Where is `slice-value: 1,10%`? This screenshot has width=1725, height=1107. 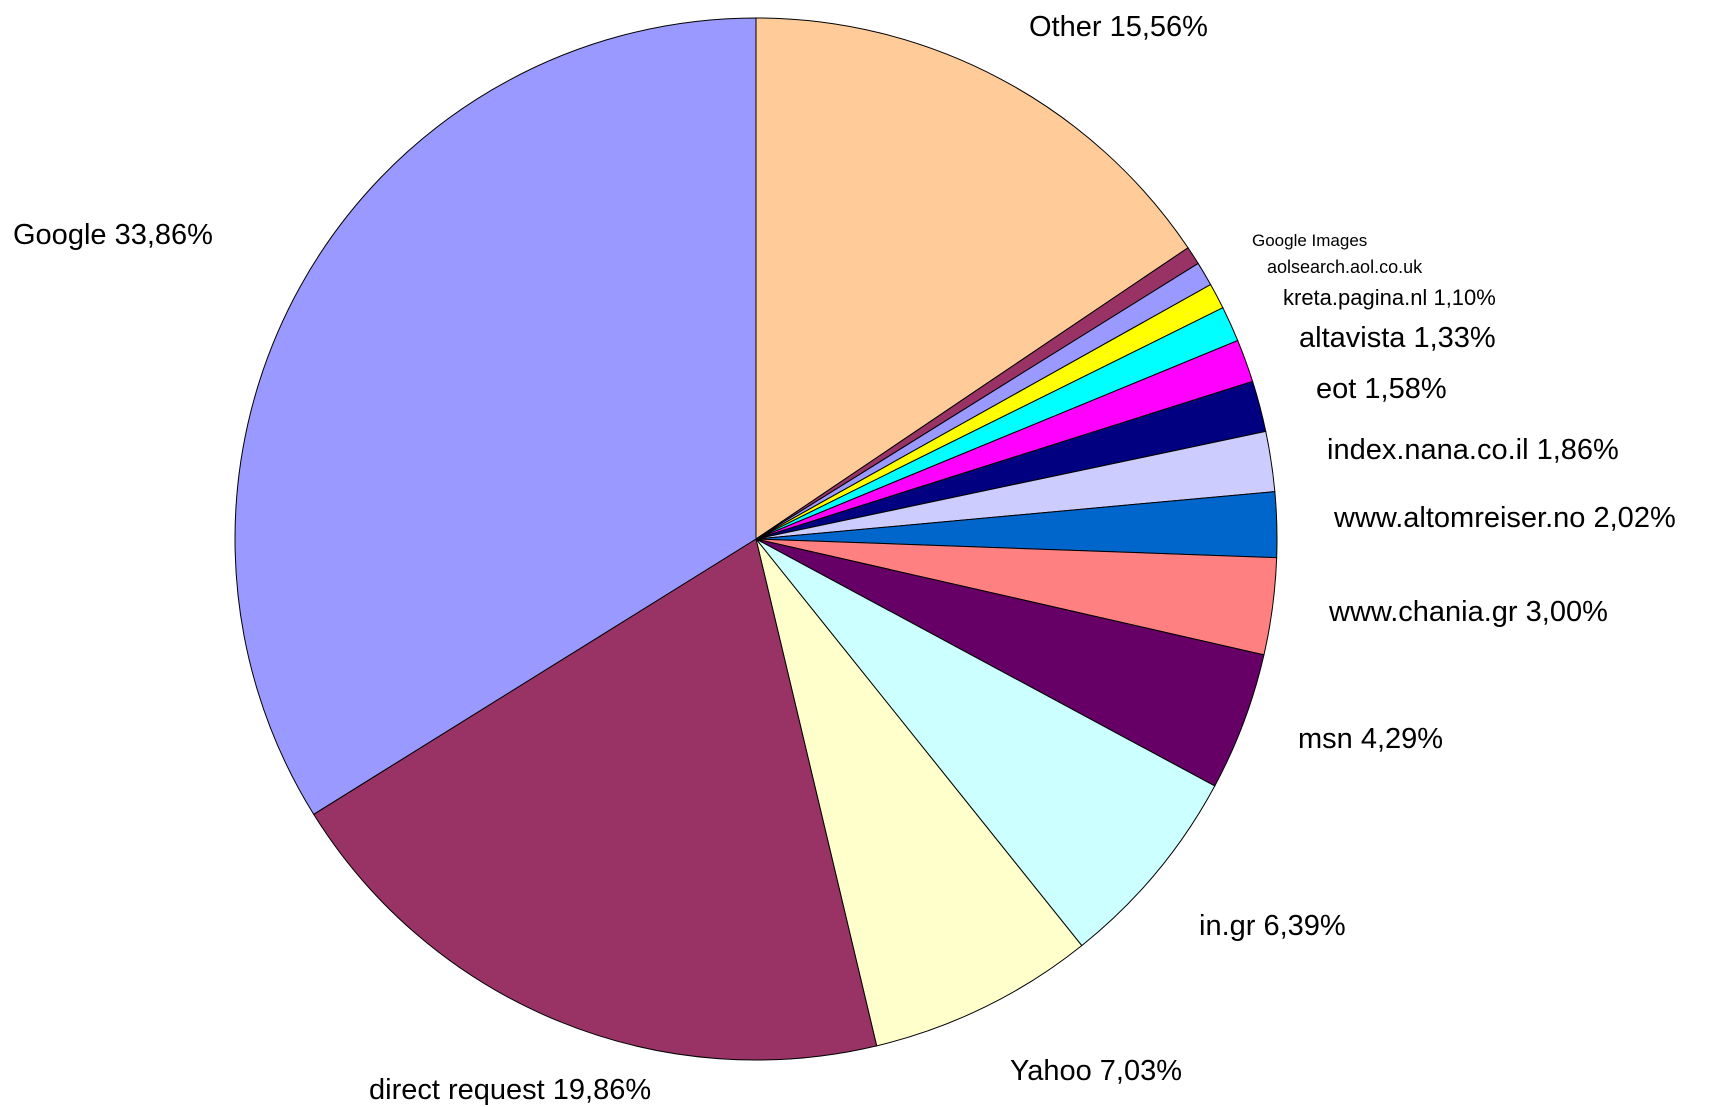 slice-value: 1,10% is located at coordinates (1464, 297).